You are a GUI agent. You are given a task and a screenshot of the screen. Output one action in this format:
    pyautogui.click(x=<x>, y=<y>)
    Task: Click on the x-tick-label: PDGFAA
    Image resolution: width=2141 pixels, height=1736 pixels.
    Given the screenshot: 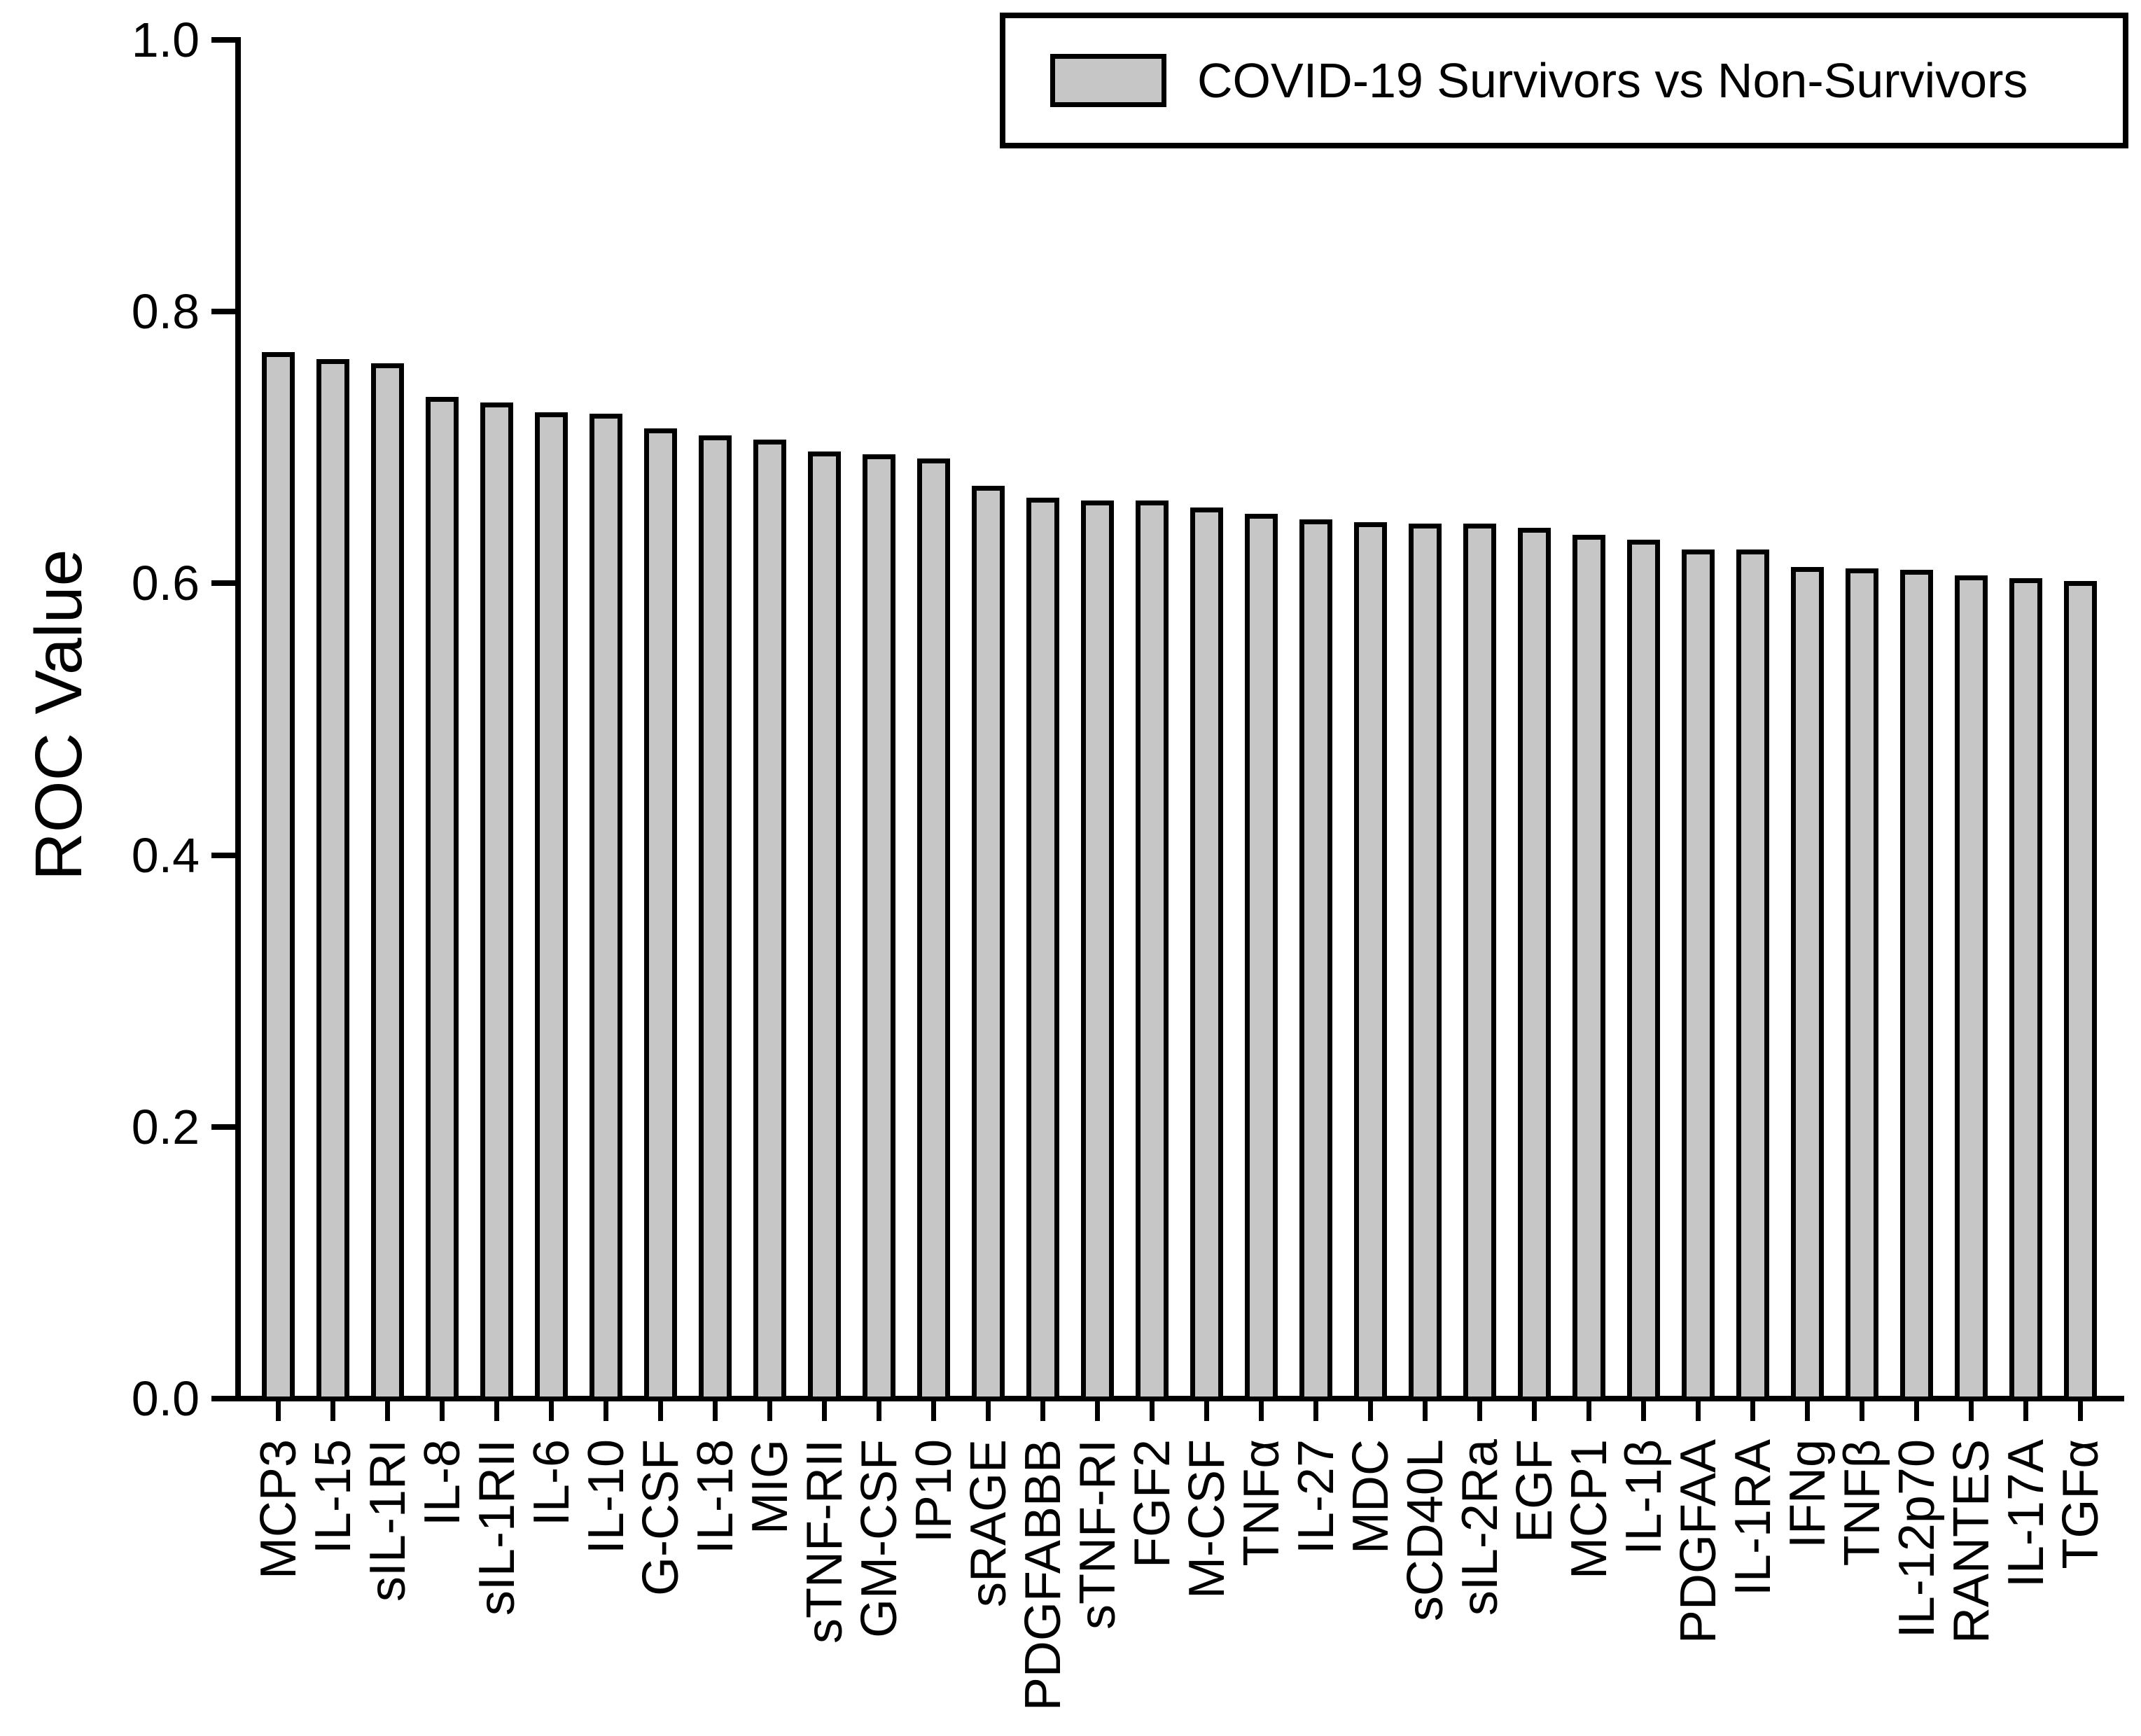 What is the action you would take?
    pyautogui.click(x=1699, y=1541)
    